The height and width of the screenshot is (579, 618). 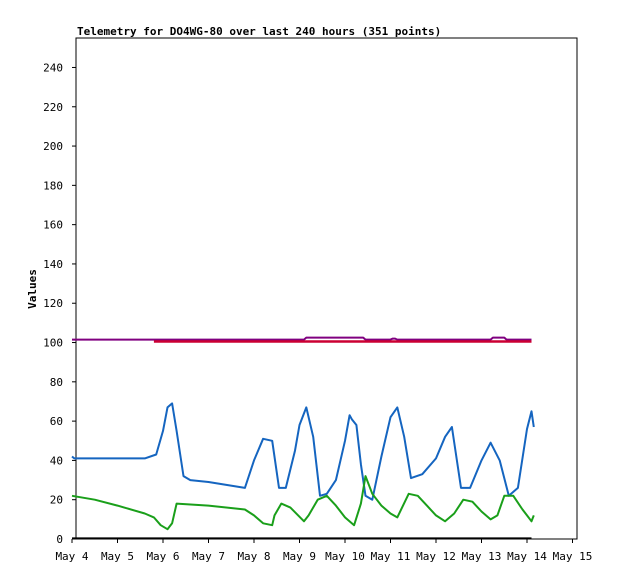 I want to click on x-tick-label: May 9, so click(x=299, y=556).